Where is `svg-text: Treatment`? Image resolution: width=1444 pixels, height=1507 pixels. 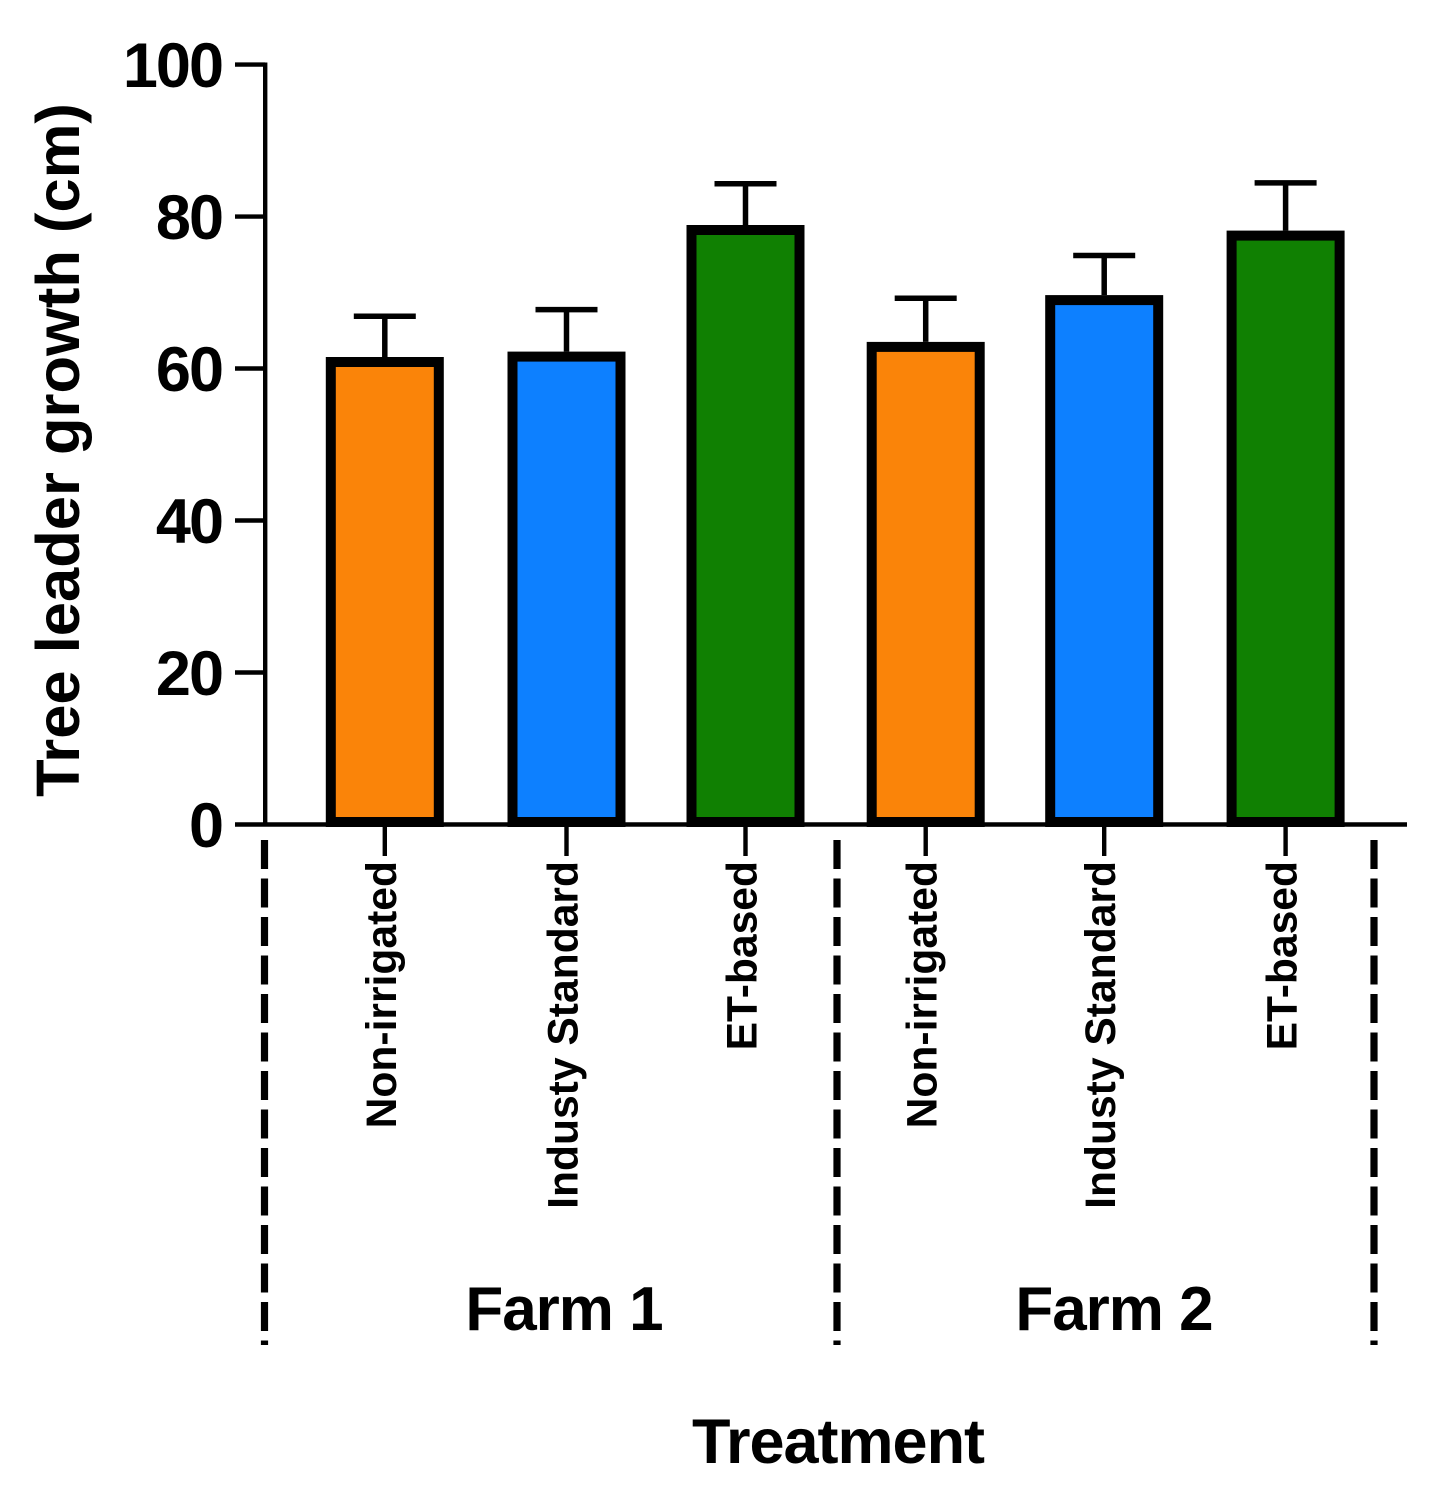
svg-text: Treatment is located at coordinates (838, 1442).